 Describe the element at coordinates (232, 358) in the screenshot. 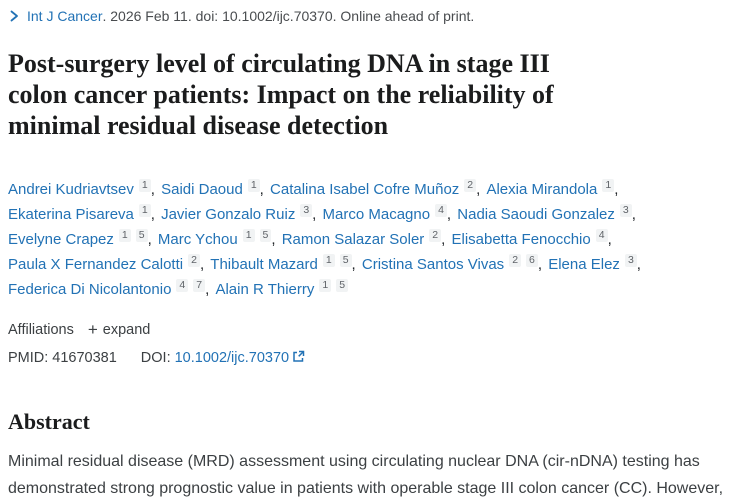

I see `doi-link: 10.1002/ijc.70370` at that location.